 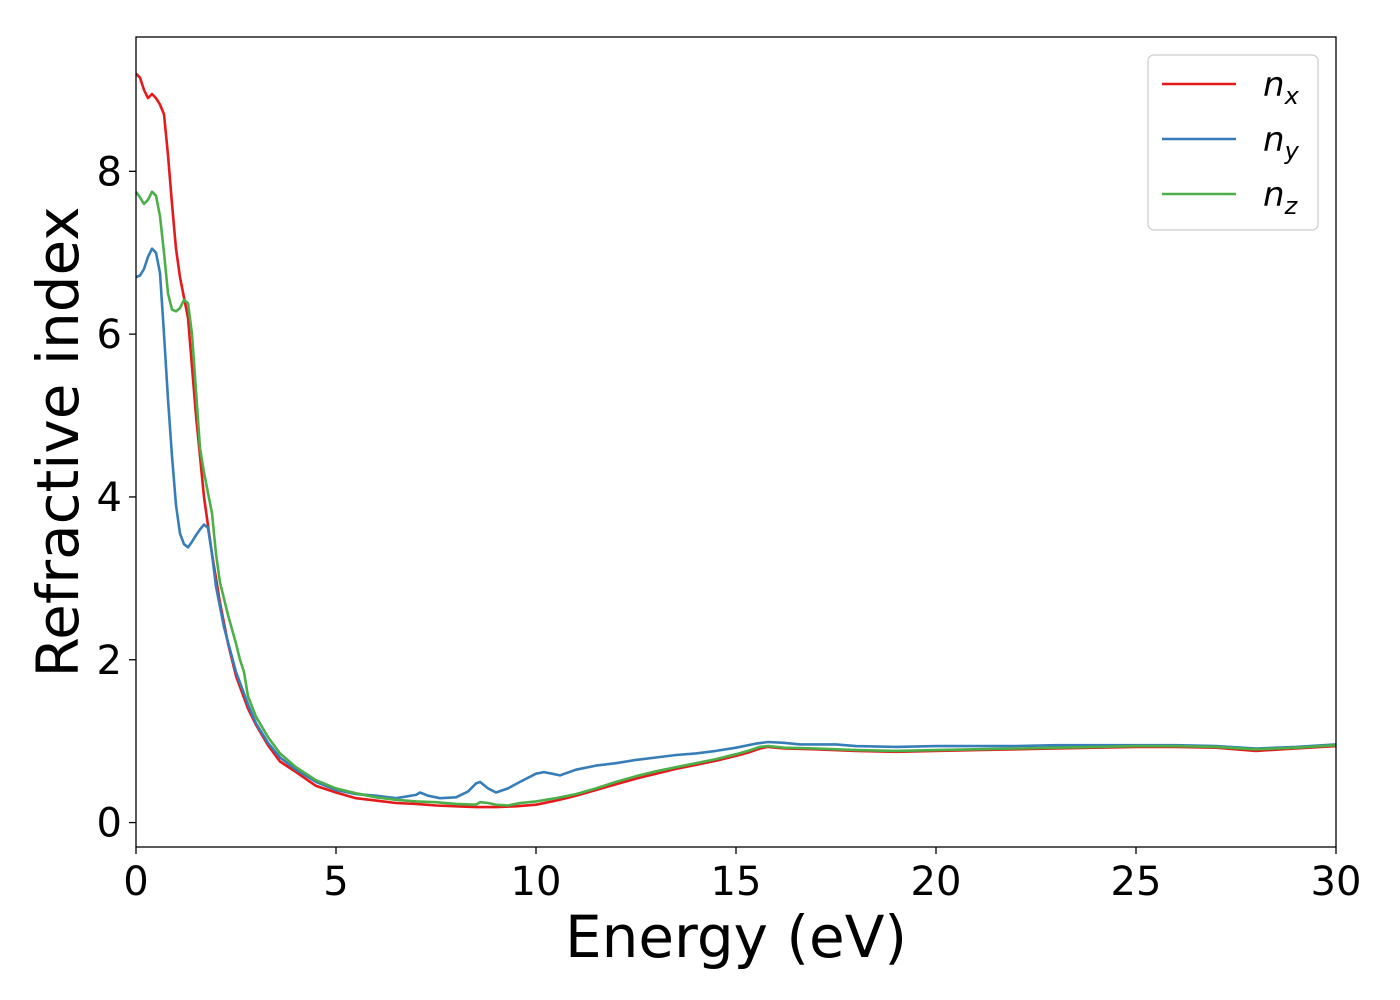 What do you see at coordinates (109, 661) in the screenshot?
I see `y-tick-label: 2` at bounding box center [109, 661].